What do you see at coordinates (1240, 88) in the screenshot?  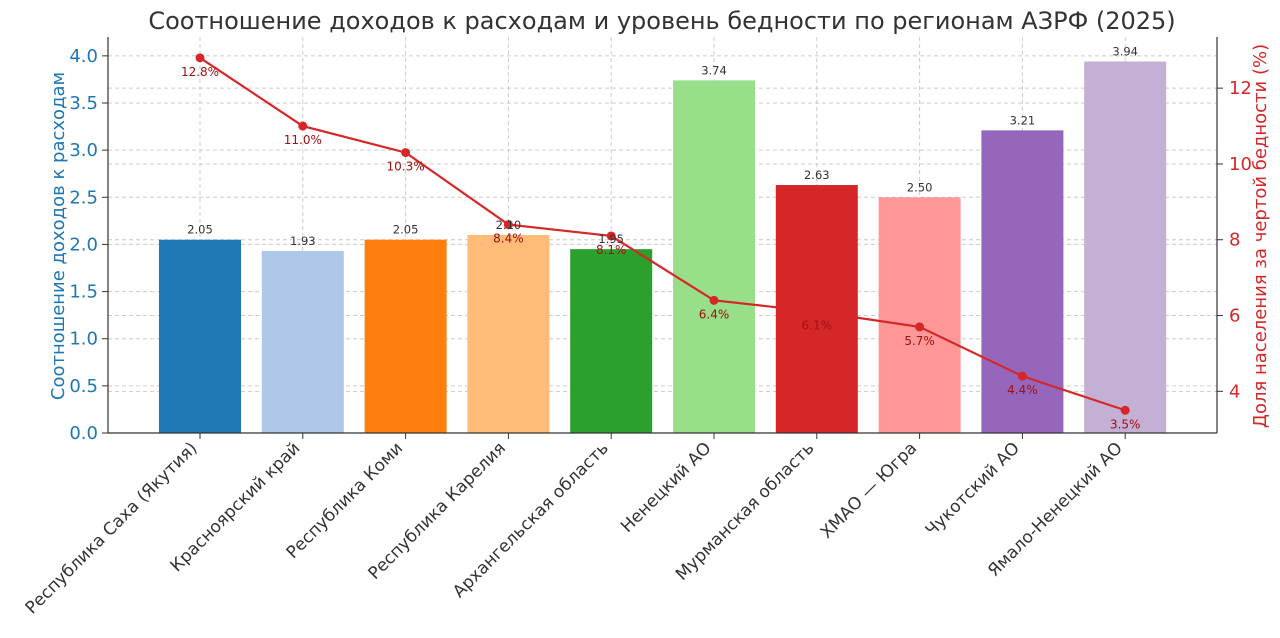 I see `y2-tick-label: 12` at bounding box center [1240, 88].